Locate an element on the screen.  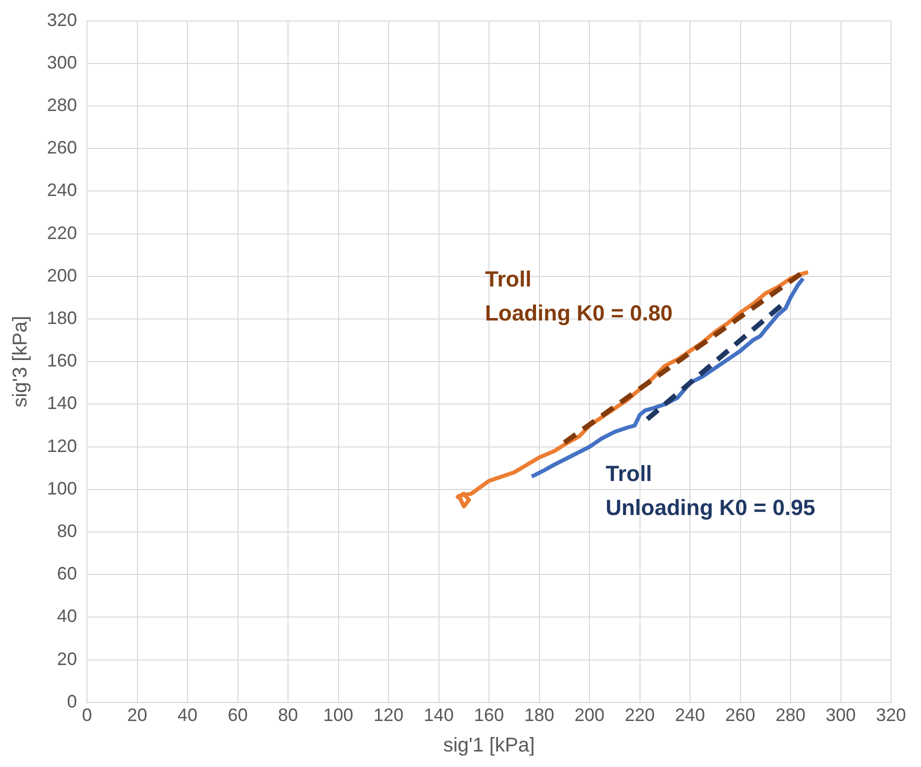
x-tick-label: 300 is located at coordinates (841, 715).